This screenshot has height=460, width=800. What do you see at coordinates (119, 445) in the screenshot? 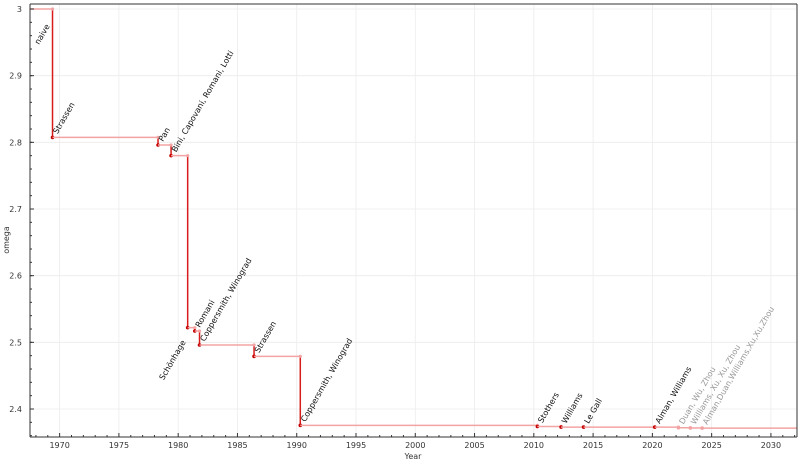
I see `x-tick-label: 1975` at bounding box center [119, 445].